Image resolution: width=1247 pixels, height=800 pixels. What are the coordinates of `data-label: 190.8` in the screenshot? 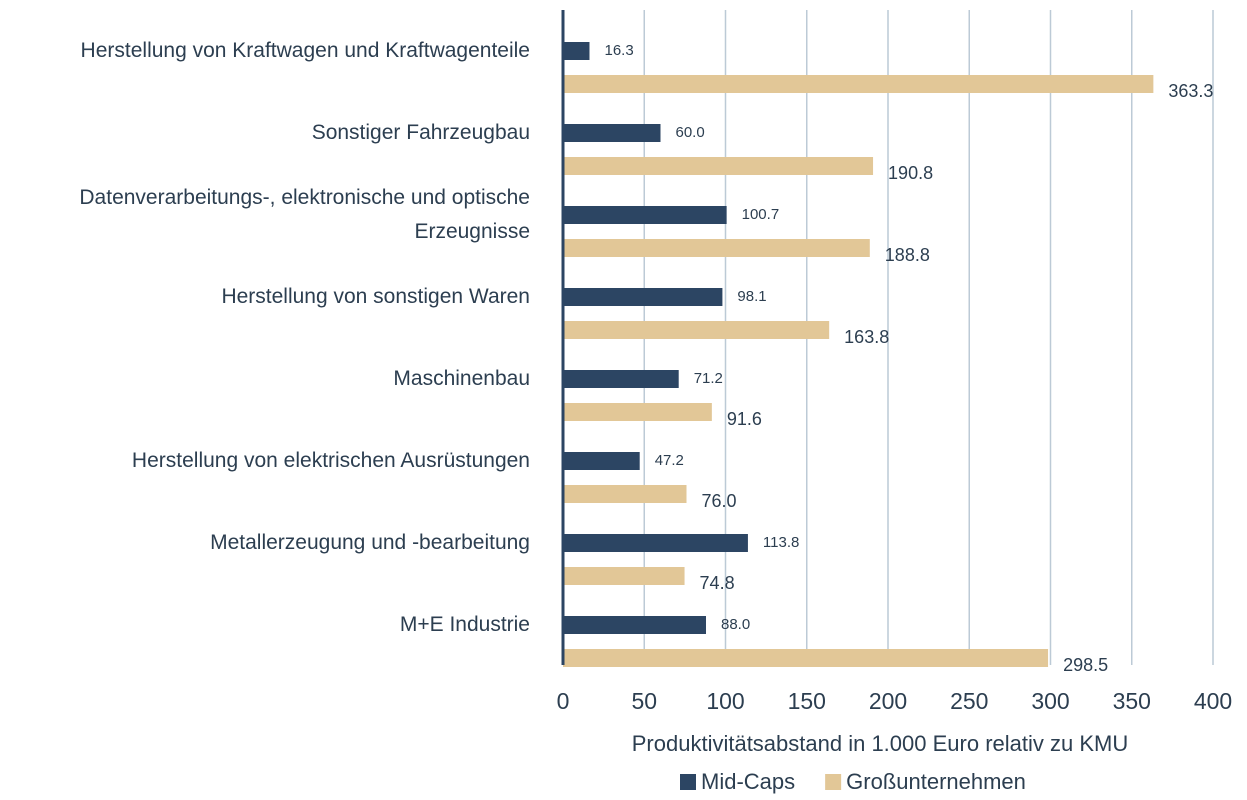 It's located at (910, 173).